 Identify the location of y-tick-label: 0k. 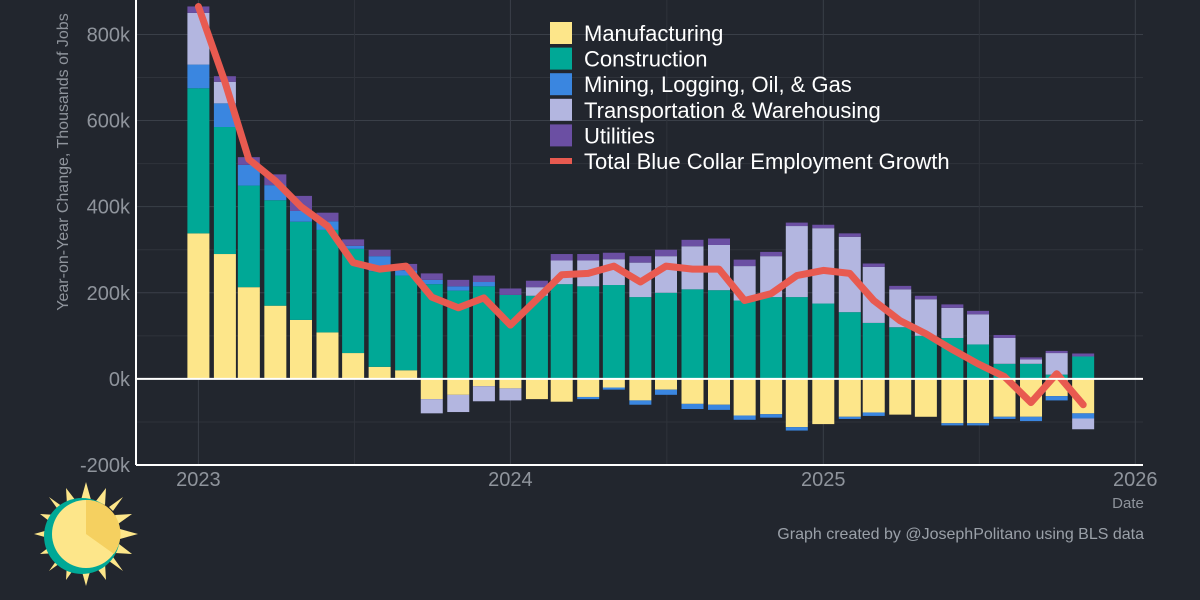
(120, 380).